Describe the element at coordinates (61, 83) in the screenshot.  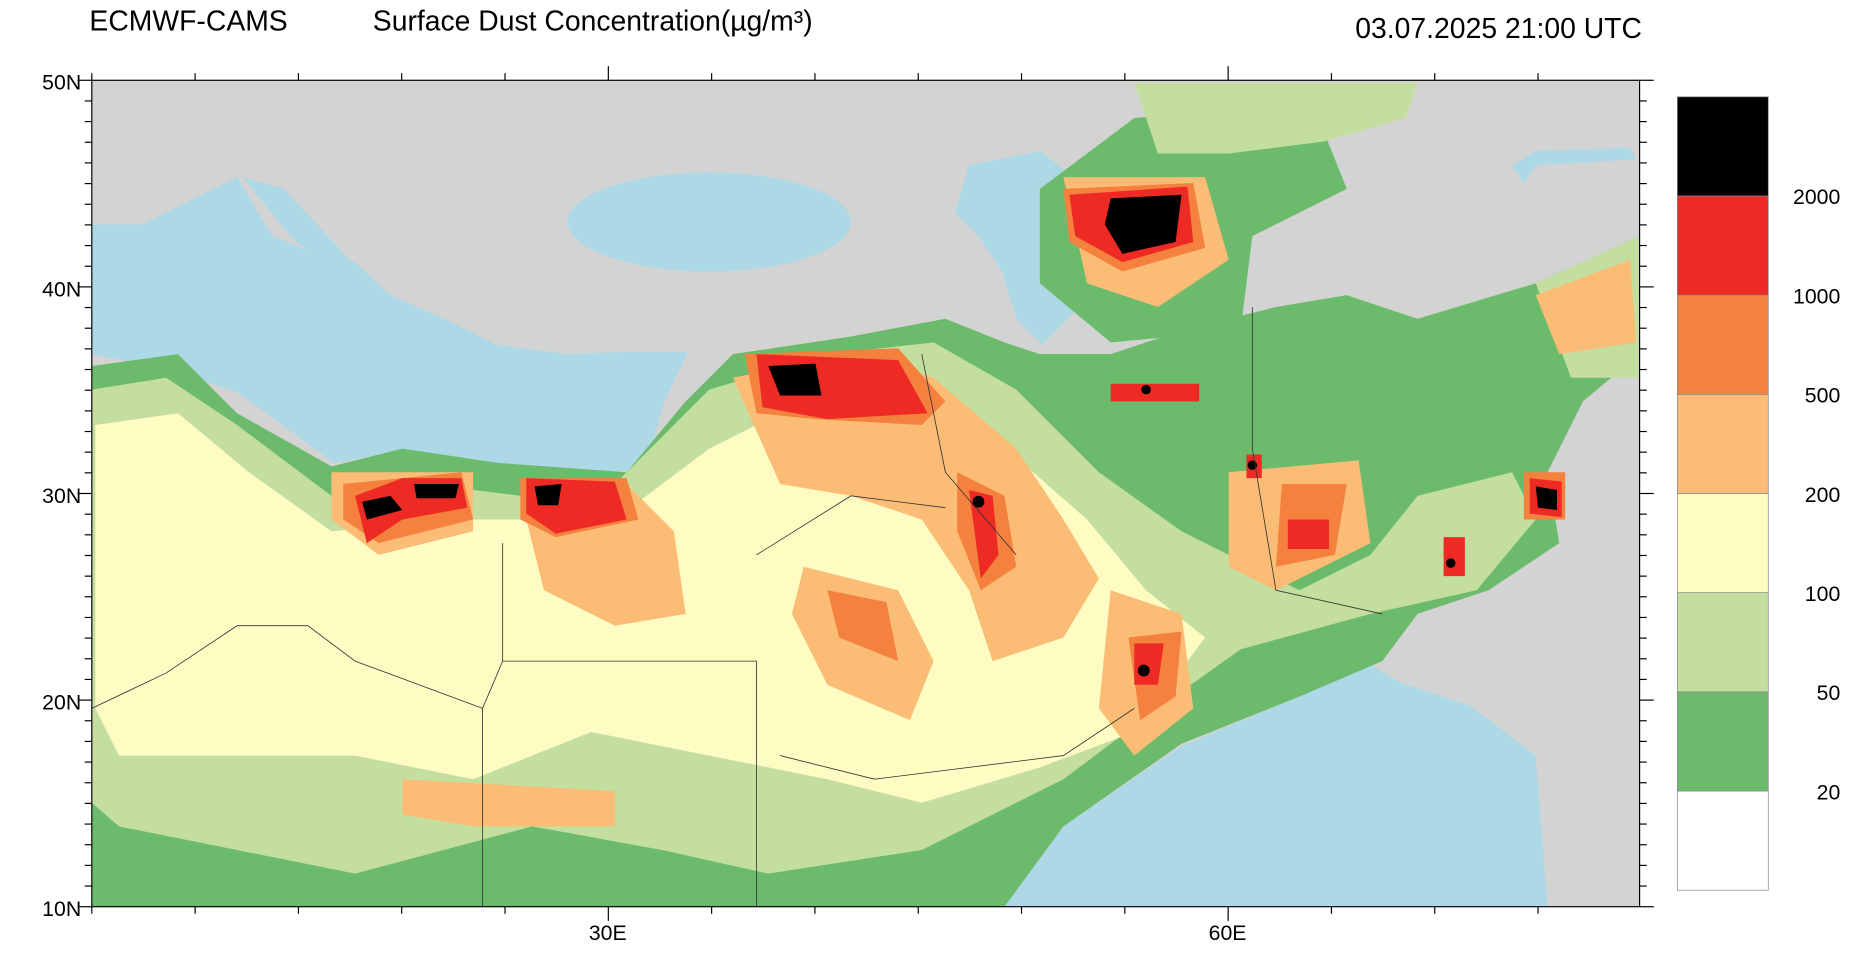
I see `lat-label: 50N` at that location.